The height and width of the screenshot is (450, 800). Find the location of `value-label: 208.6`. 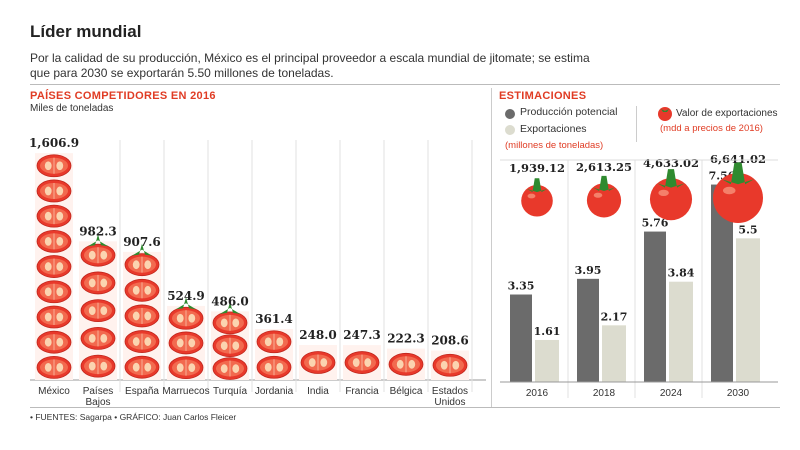

value-label: 208.6 is located at coordinates (450, 341).